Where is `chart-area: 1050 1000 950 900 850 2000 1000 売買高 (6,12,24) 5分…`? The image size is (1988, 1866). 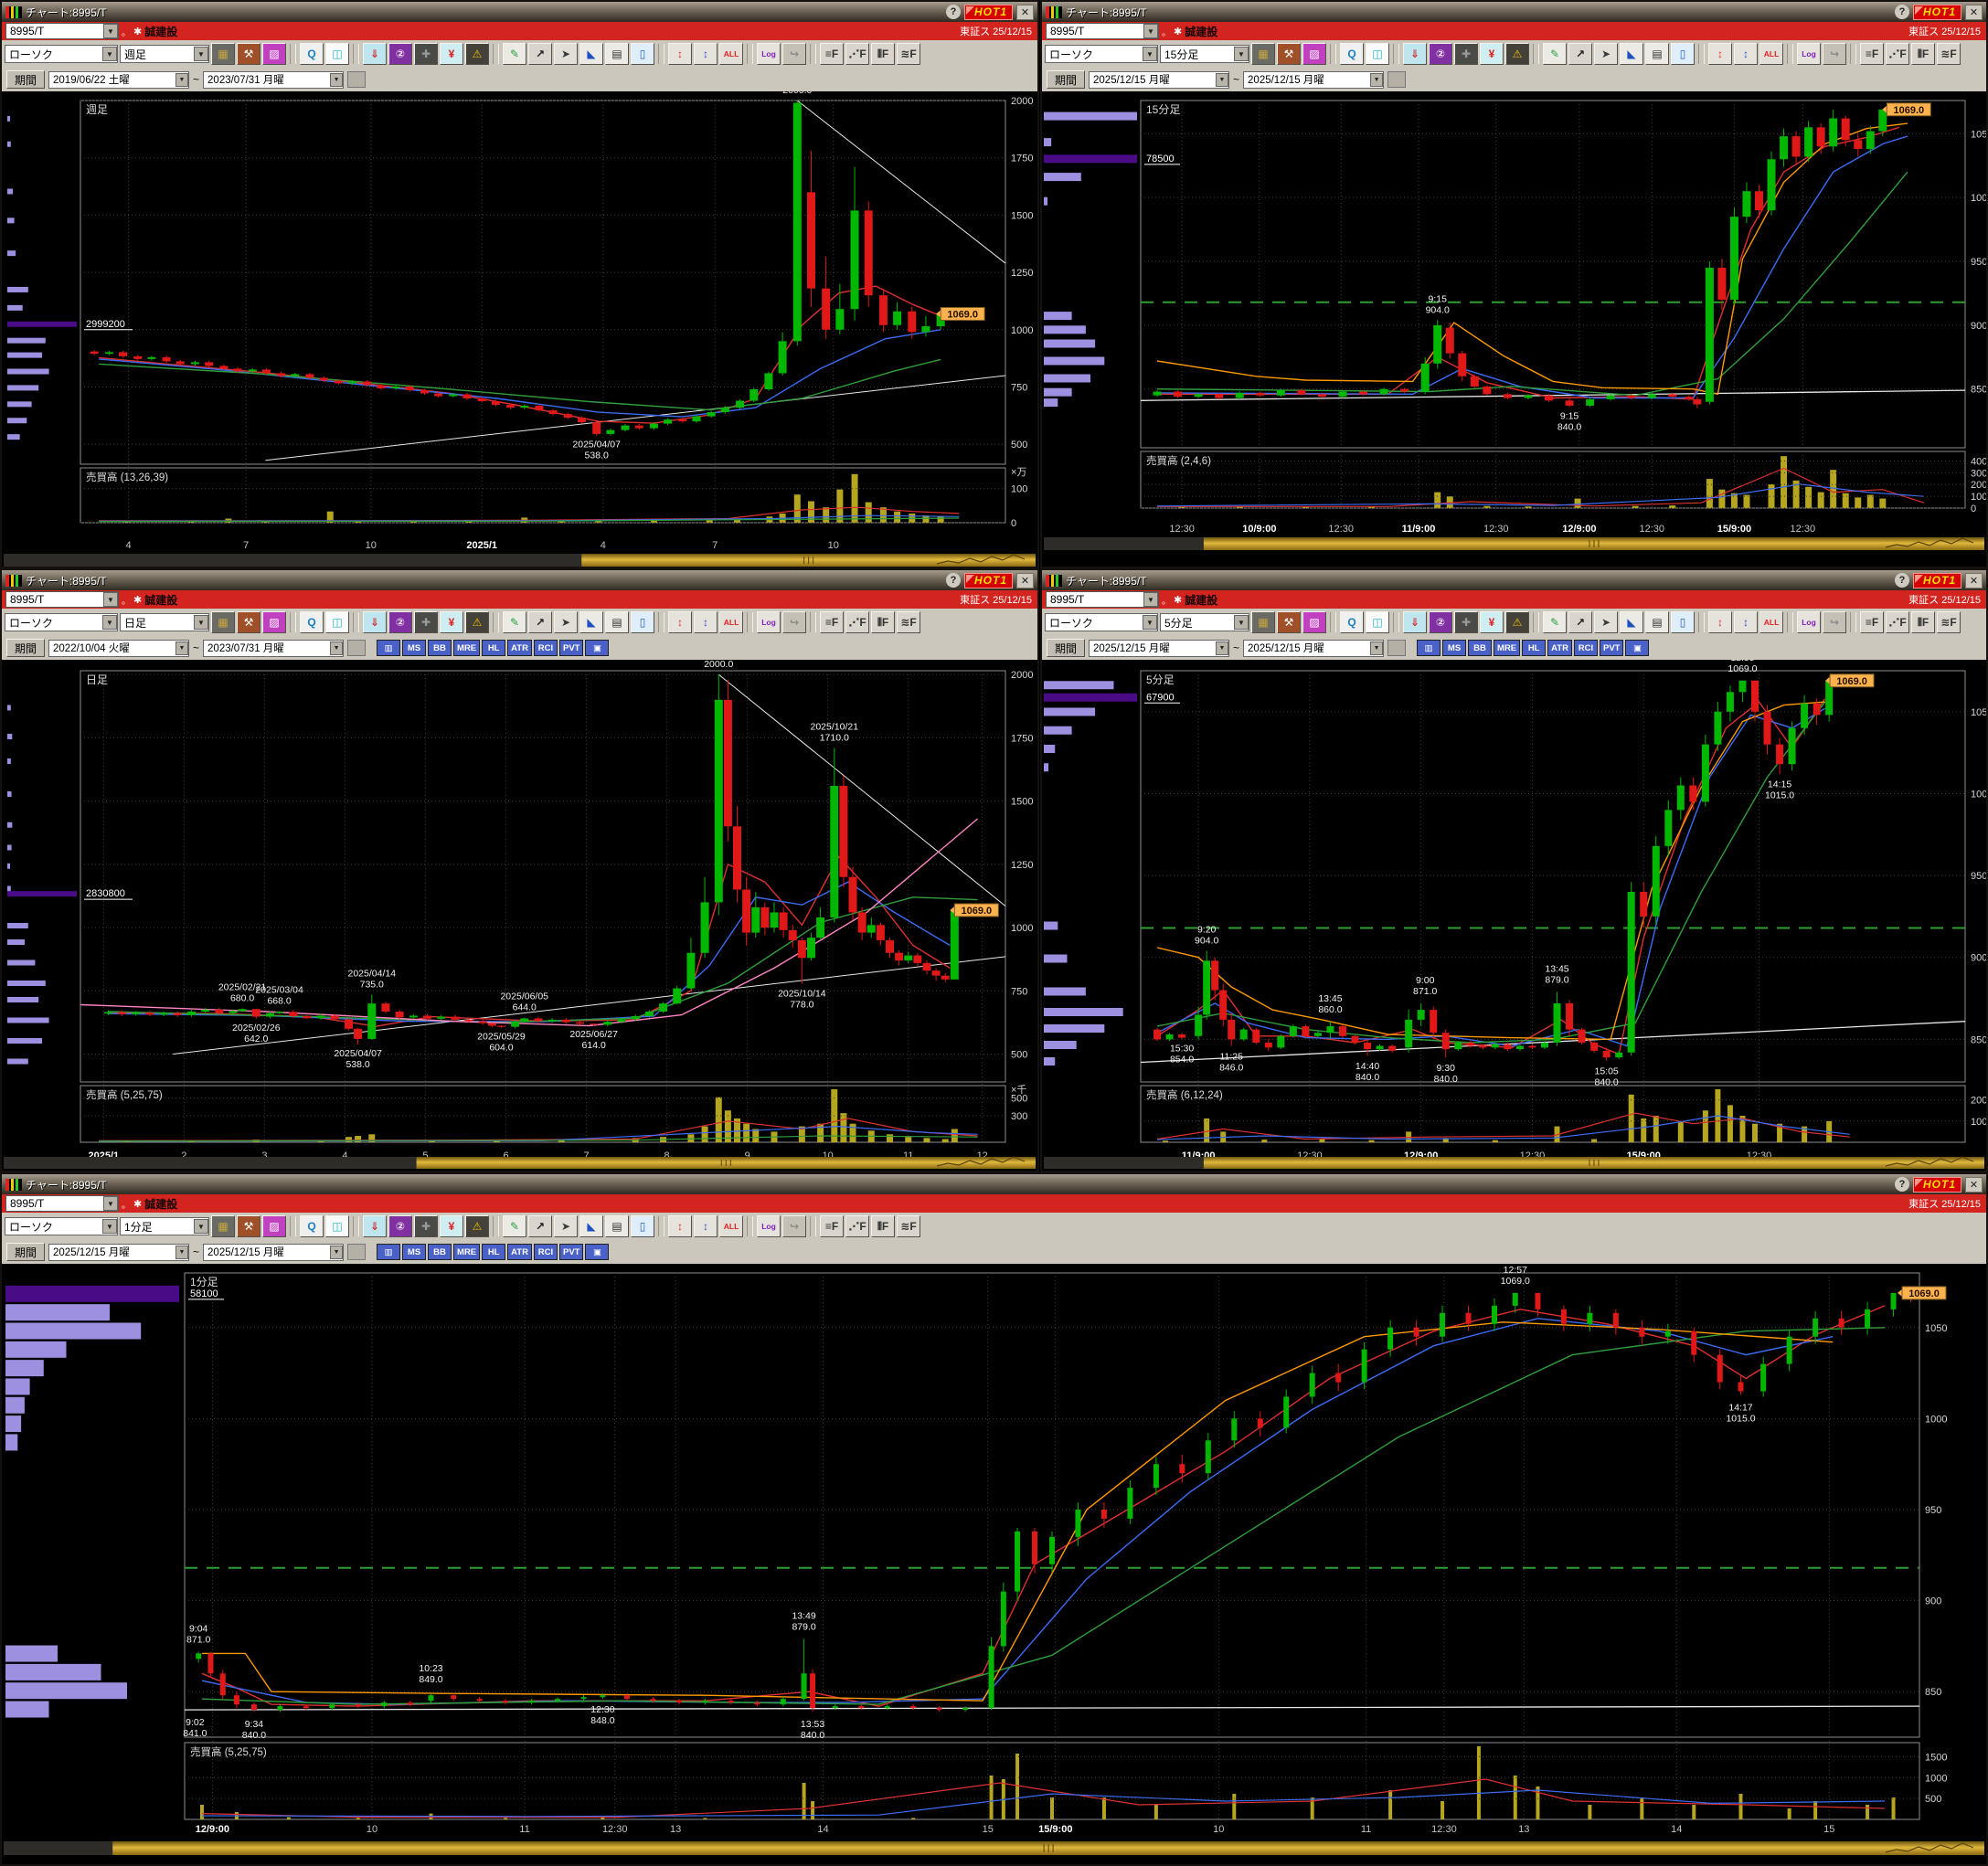 chart-area: 1050 1000 950 900 850 2000 1000 売買高 (6,12,24) 5分… is located at coordinates (1515, 911).